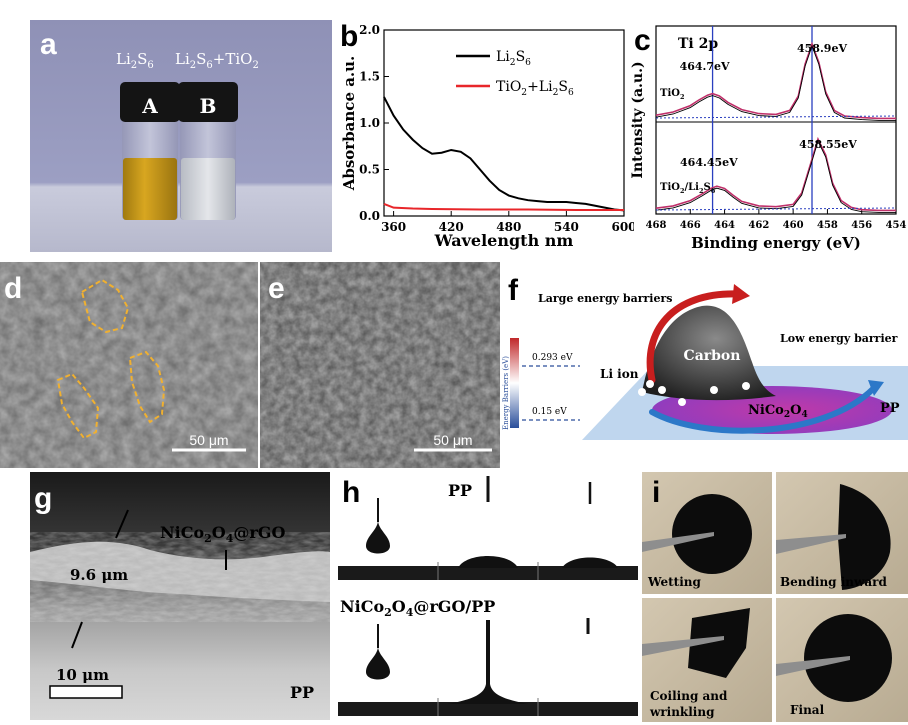 Image resolution: width=908 pixels, height=725 pixels. I want to click on peak-label: 458.55eV, so click(828, 144).